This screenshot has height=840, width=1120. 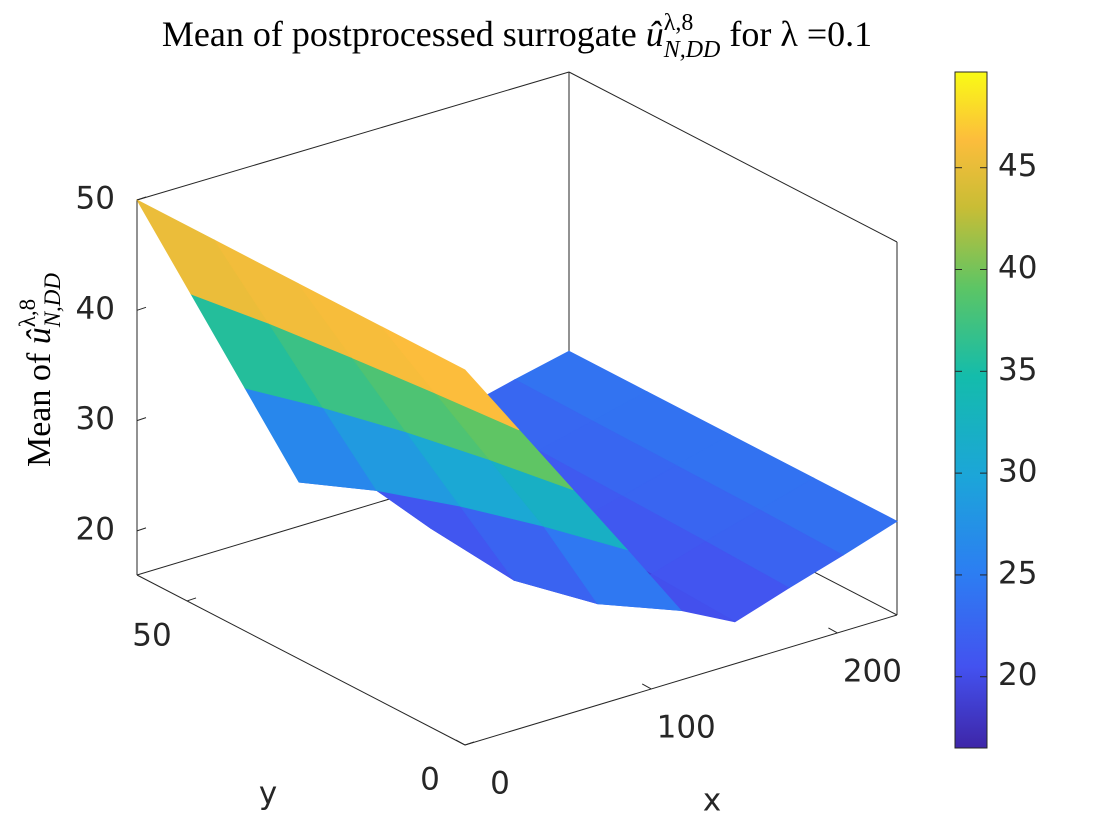 I want to click on x-tick-label: 100, so click(x=686, y=727).